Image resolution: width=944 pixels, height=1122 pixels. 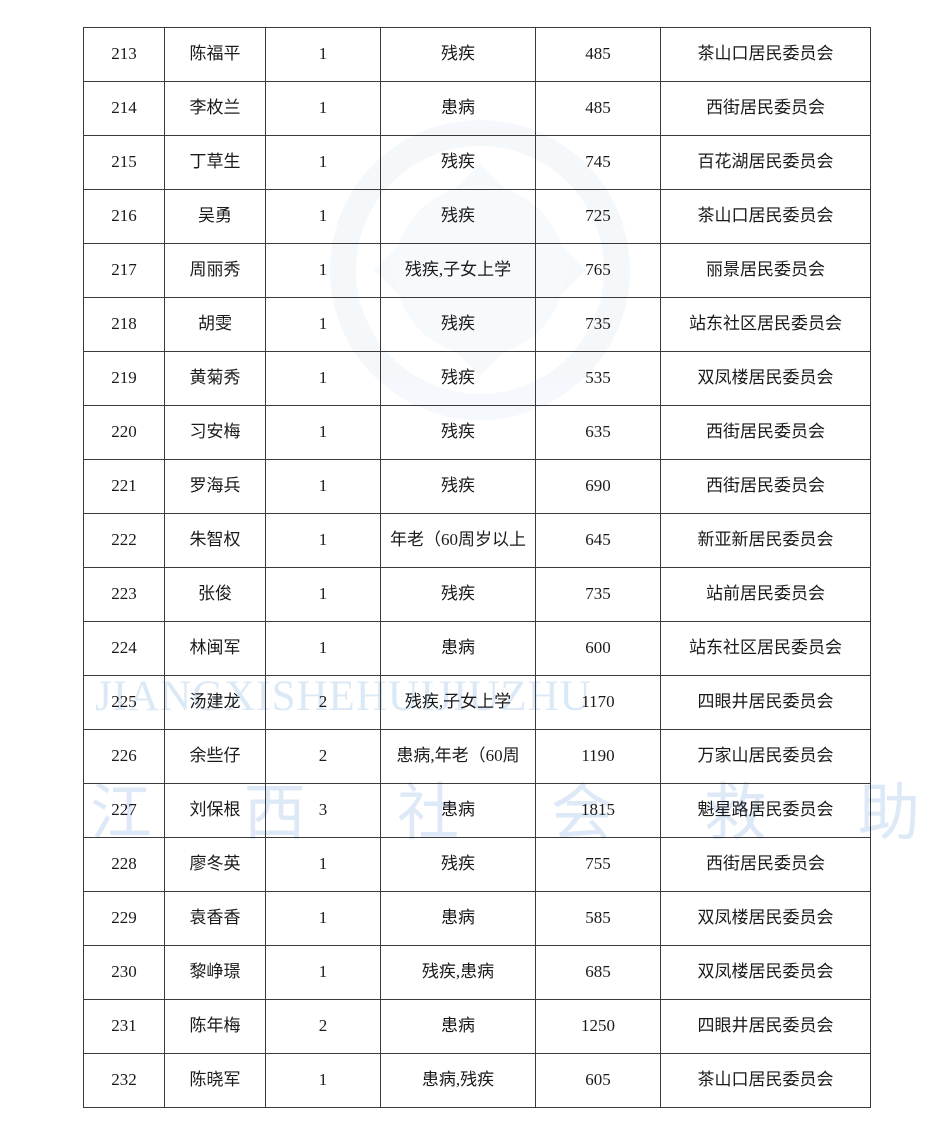 What do you see at coordinates (765, 162) in the screenshot?
I see `cell-org: 百花湖居民委员会` at bounding box center [765, 162].